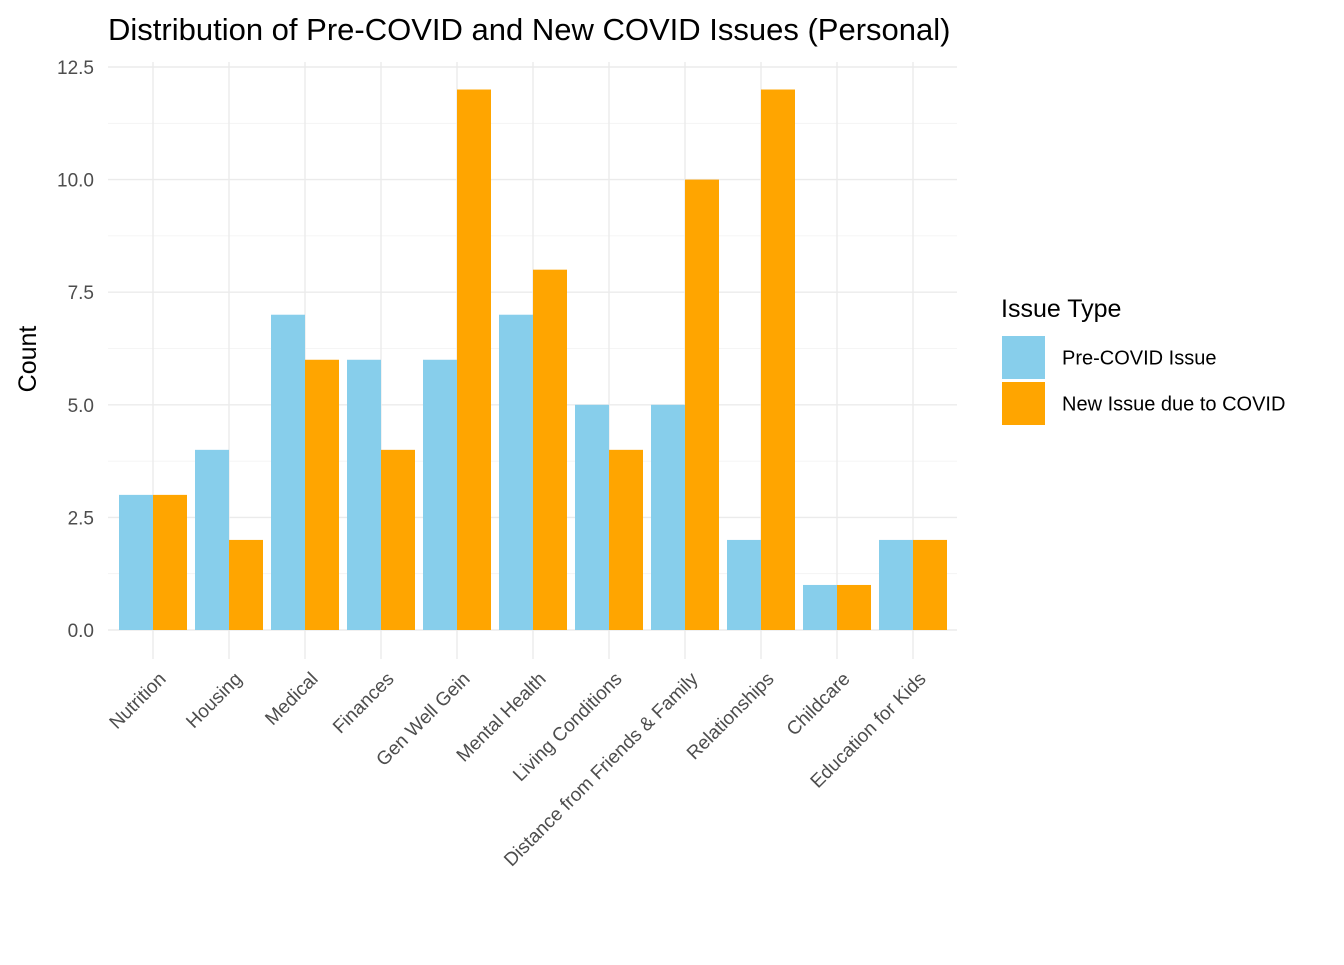 This screenshot has height=965, width=1344. I want to click on legend-key-pre-covid, so click(1023, 357).